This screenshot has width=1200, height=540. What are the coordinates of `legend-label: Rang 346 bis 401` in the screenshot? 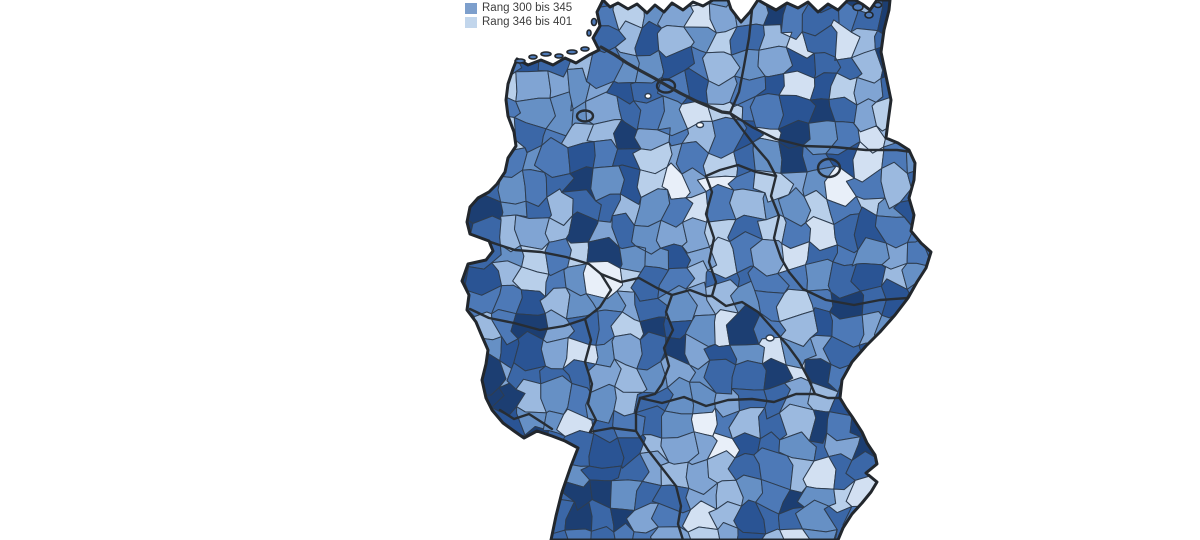 It's located at (527, 21).